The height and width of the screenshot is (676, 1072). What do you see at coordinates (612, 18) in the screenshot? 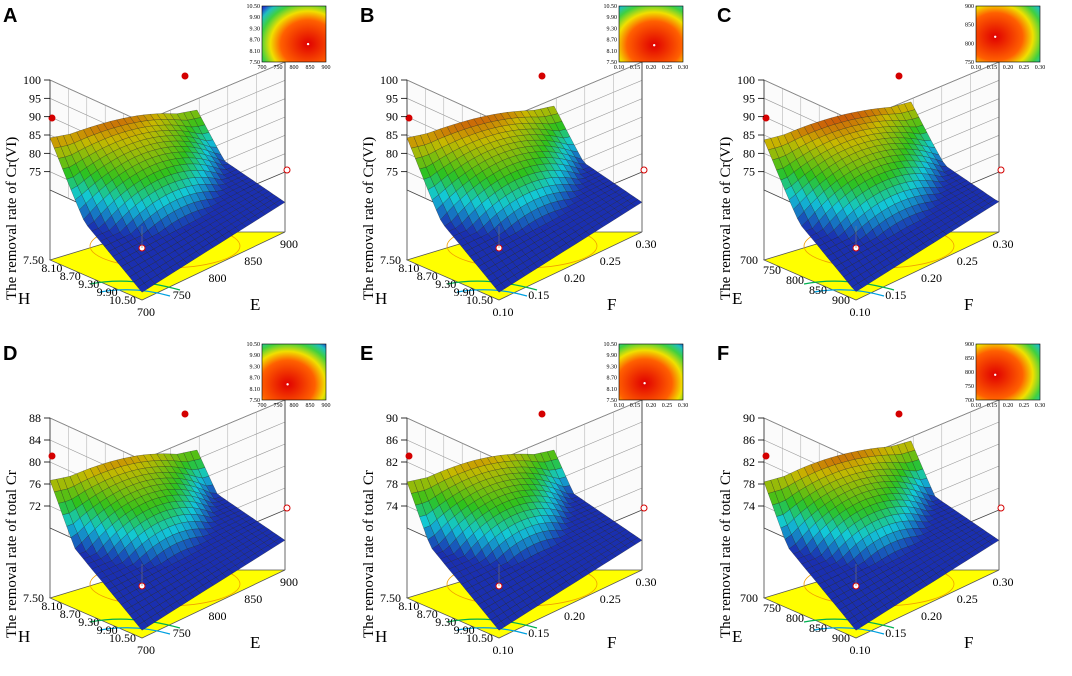
I see `inset-y-tick: 9.90` at bounding box center [612, 18].